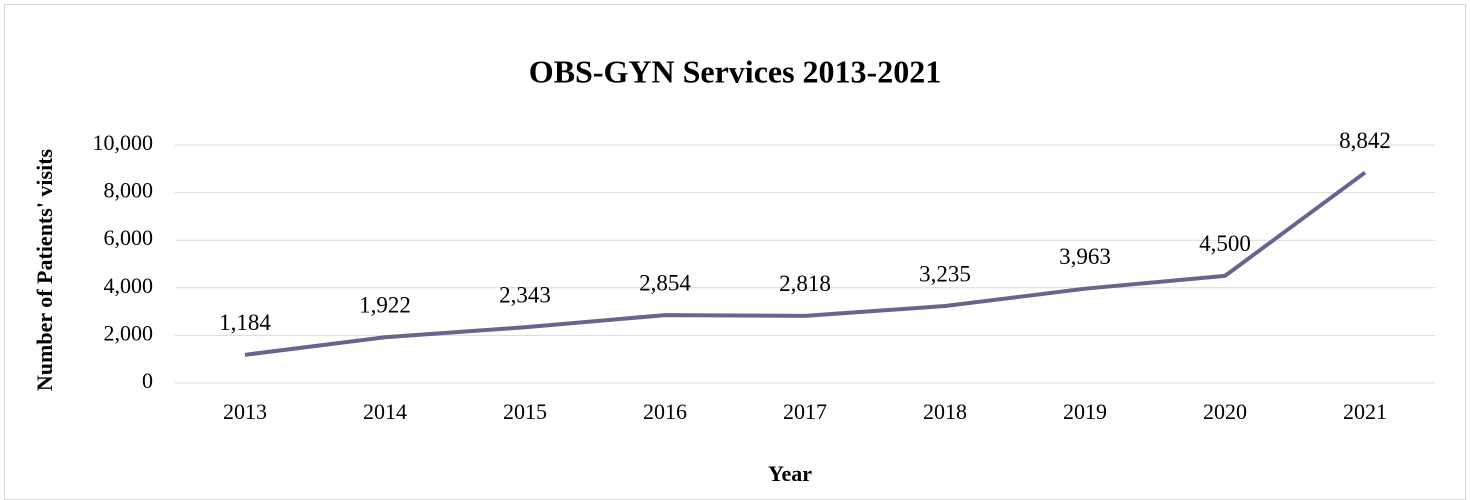 This screenshot has height=500, width=1470. I want to click on y-tick-label: 6,000, so click(129, 237).